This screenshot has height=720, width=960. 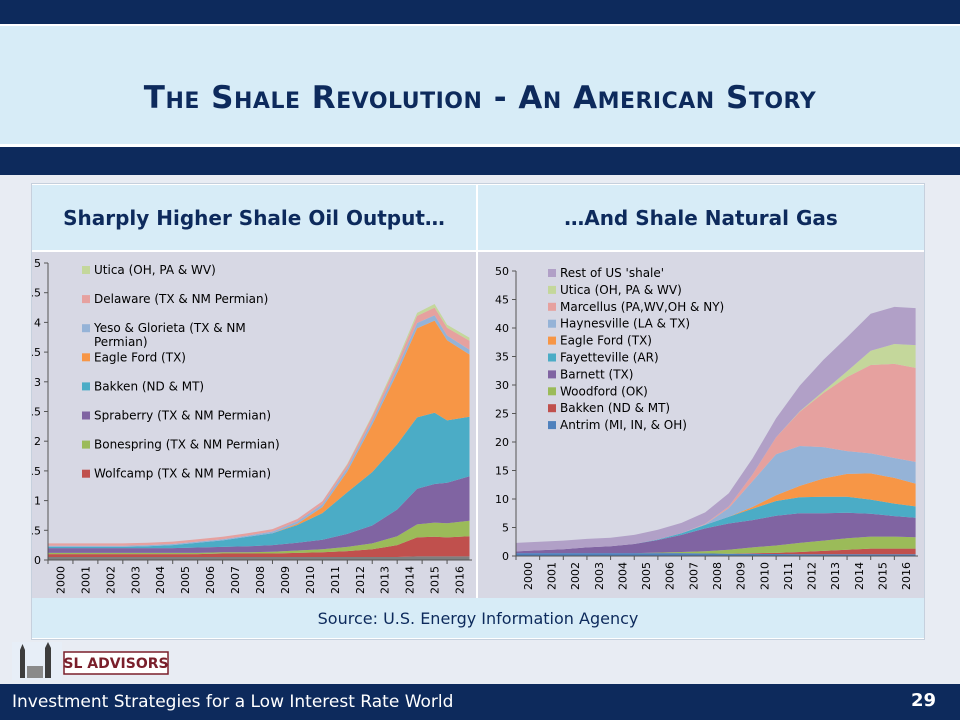 What do you see at coordinates (502, 499) in the screenshot?
I see `y-tick-label: 10` at bounding box center [502, 499].